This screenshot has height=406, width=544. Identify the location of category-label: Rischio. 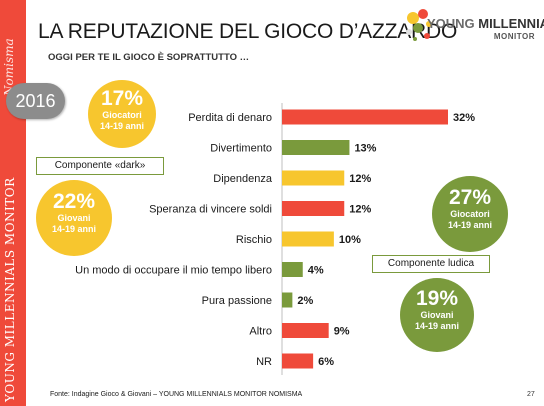
(254, 240).